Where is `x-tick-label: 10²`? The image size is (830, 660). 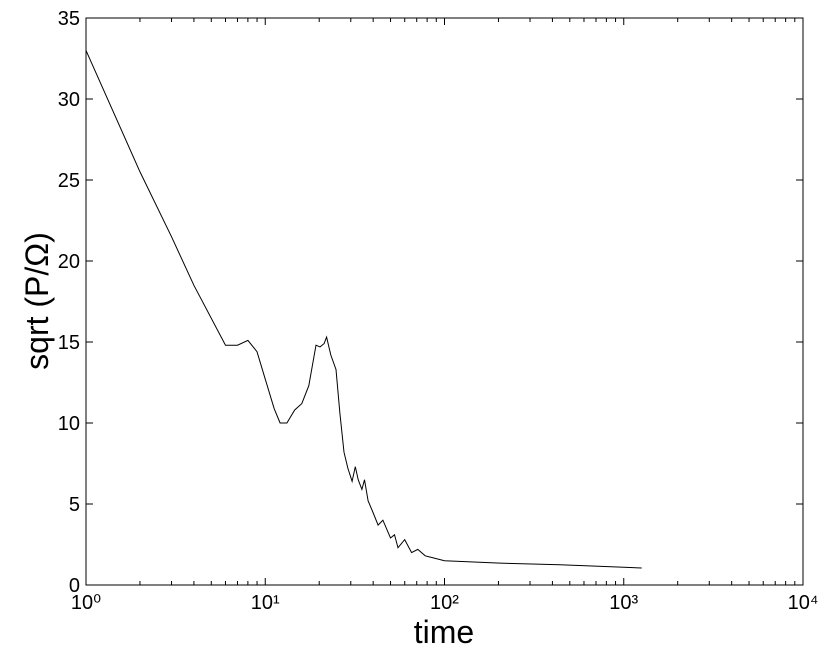 x-tick-label: 10² is located at coordinates (444, 603).